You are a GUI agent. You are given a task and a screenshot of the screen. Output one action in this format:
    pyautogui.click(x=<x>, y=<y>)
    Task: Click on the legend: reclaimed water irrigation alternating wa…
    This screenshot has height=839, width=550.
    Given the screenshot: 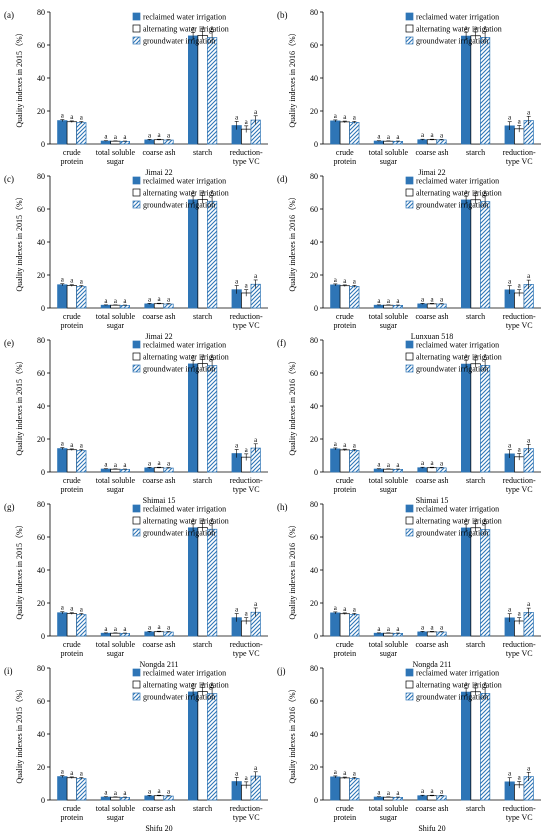 What is the action you would take?
    pyautogui.click(x=180, y=685)
    